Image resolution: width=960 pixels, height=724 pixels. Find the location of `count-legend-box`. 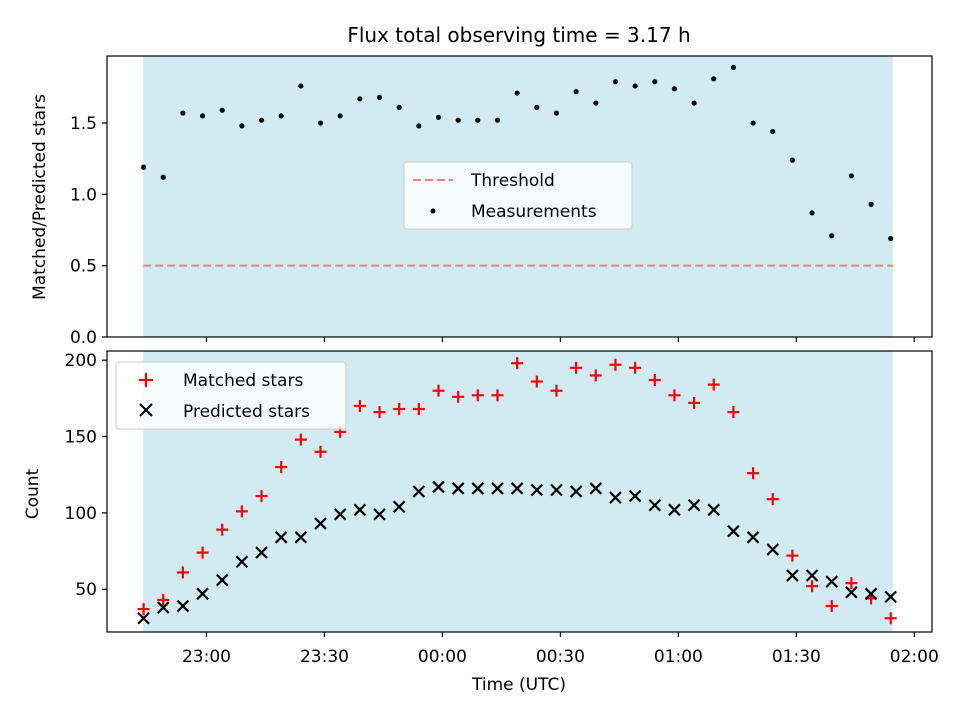

count-legend-box is located at coordinates (231, 395).